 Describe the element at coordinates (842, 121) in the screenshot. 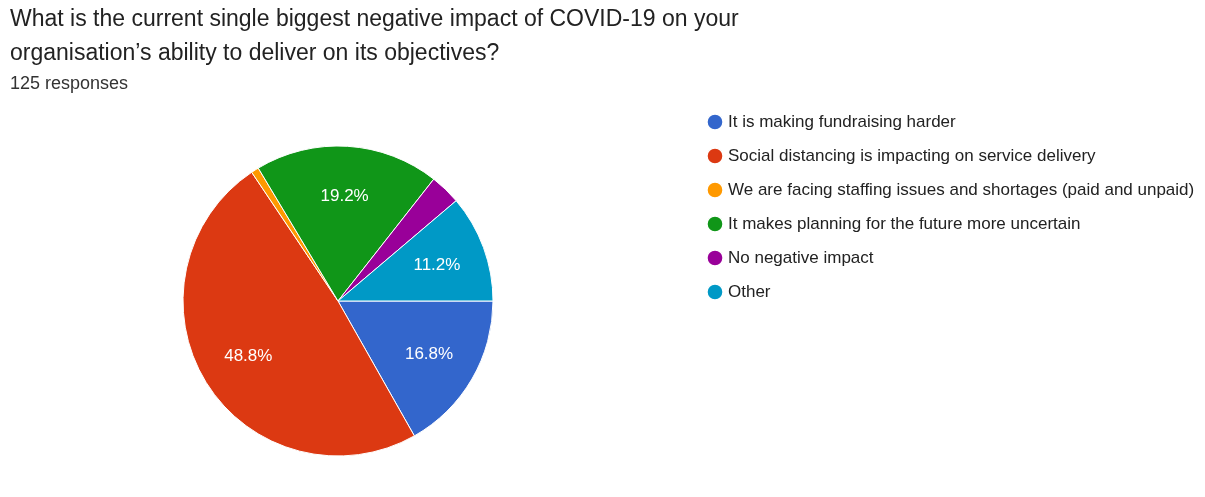

I see `legend-label: It is making fundraising harder` at that location.